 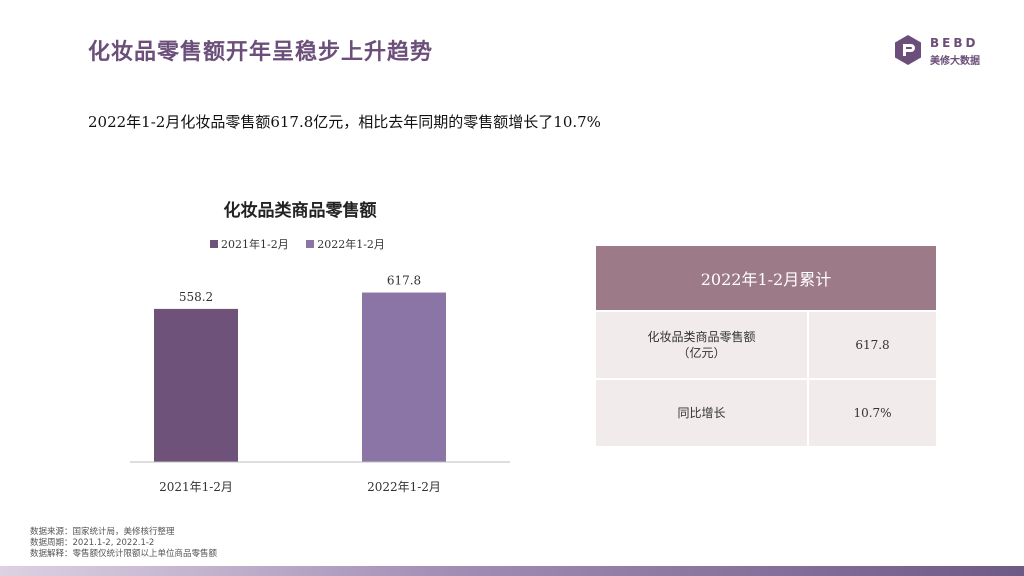 What do you see at coordinates (701, 337) in the screenshot?
I see `row-label-line1: 化妆品类商品零售额` at bounding box center [701, 337].